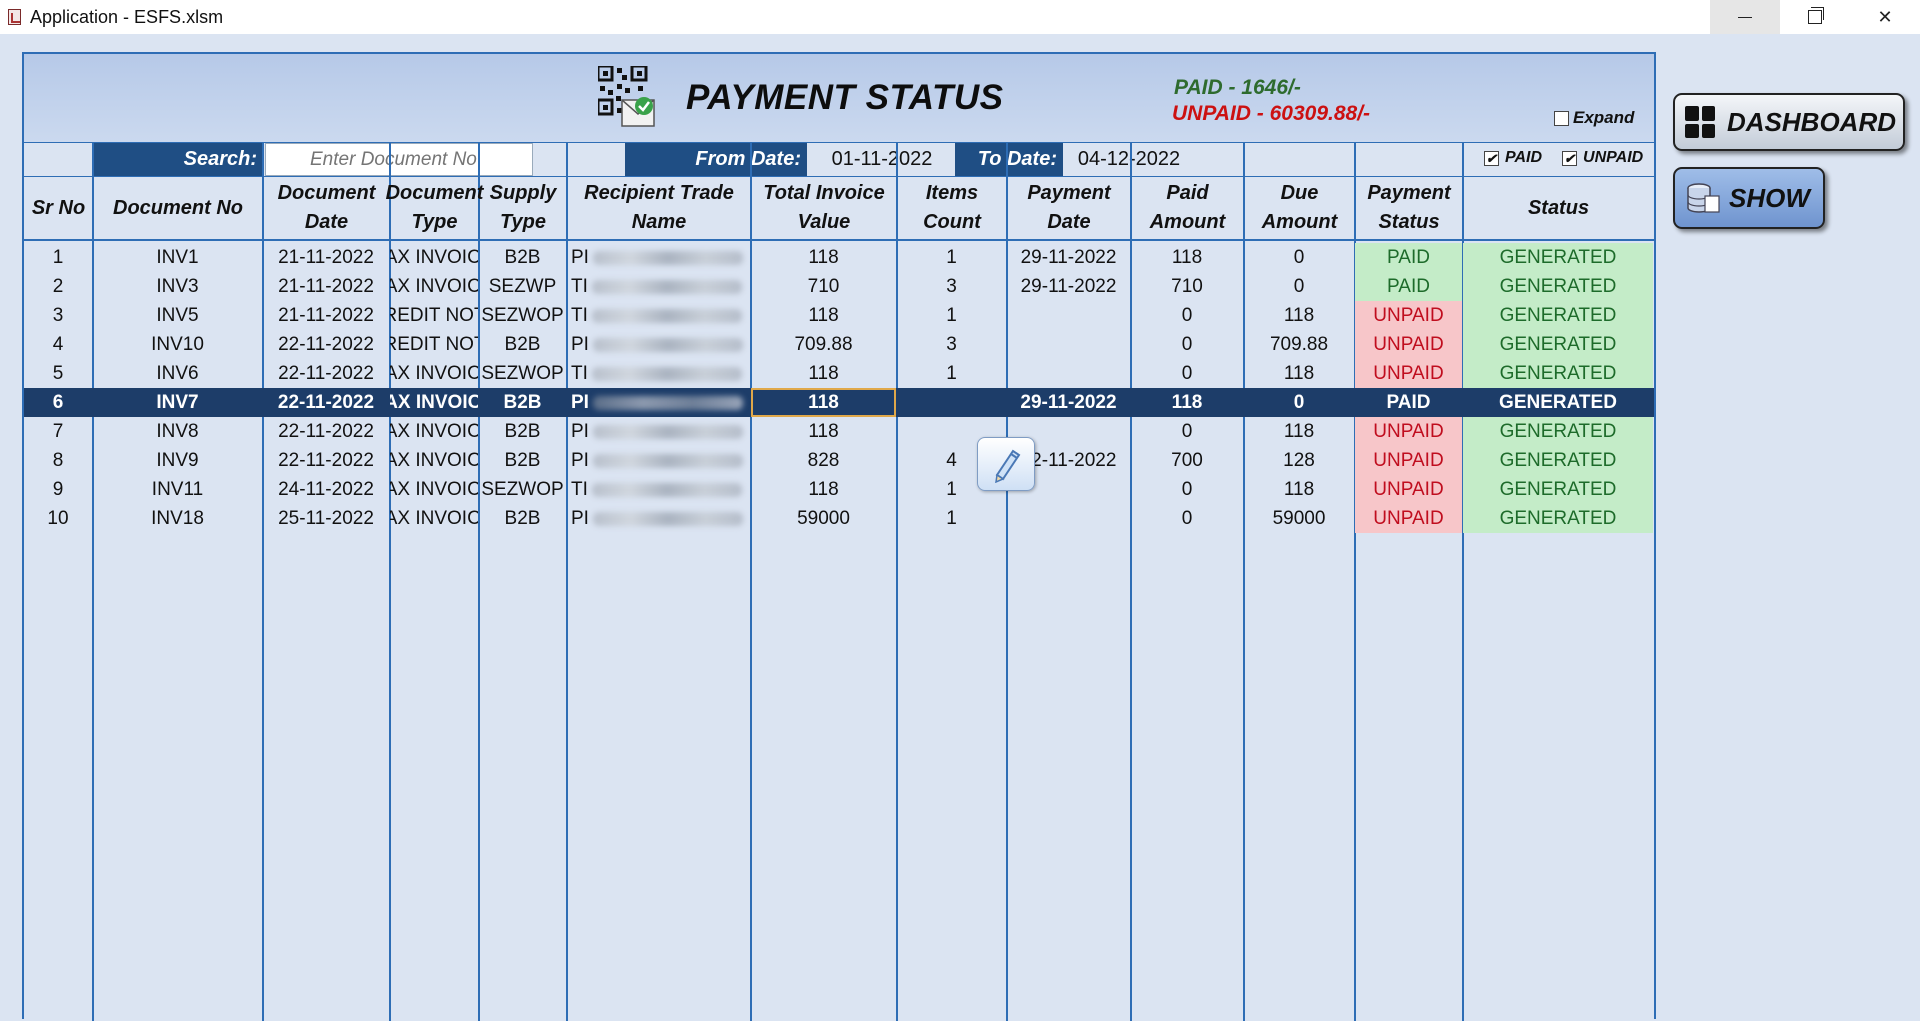 The height and width of the screenshot is (1021, 1920). Describe the element at coordinates (1513, 158) in the screenshot. I see `paid-filter: ✔ PAID` at that location.